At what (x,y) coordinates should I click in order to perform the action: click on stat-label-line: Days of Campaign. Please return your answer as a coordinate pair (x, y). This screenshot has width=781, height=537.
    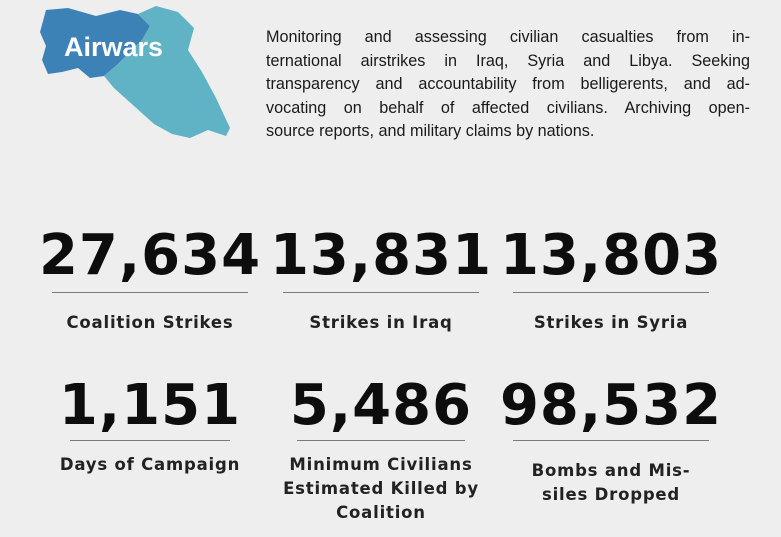
    Looking at the image, I should click on (150, 464).